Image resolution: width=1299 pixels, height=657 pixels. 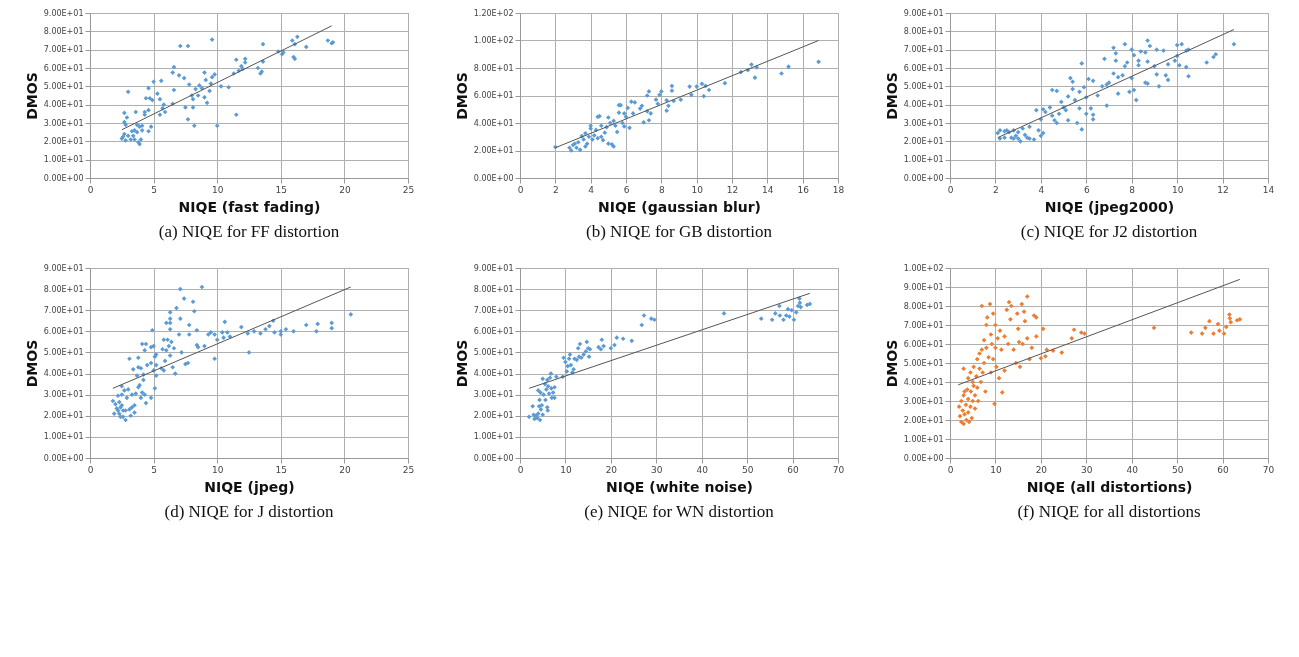 I want to click on x-tick-label: 16, so click(x=802, y=189).